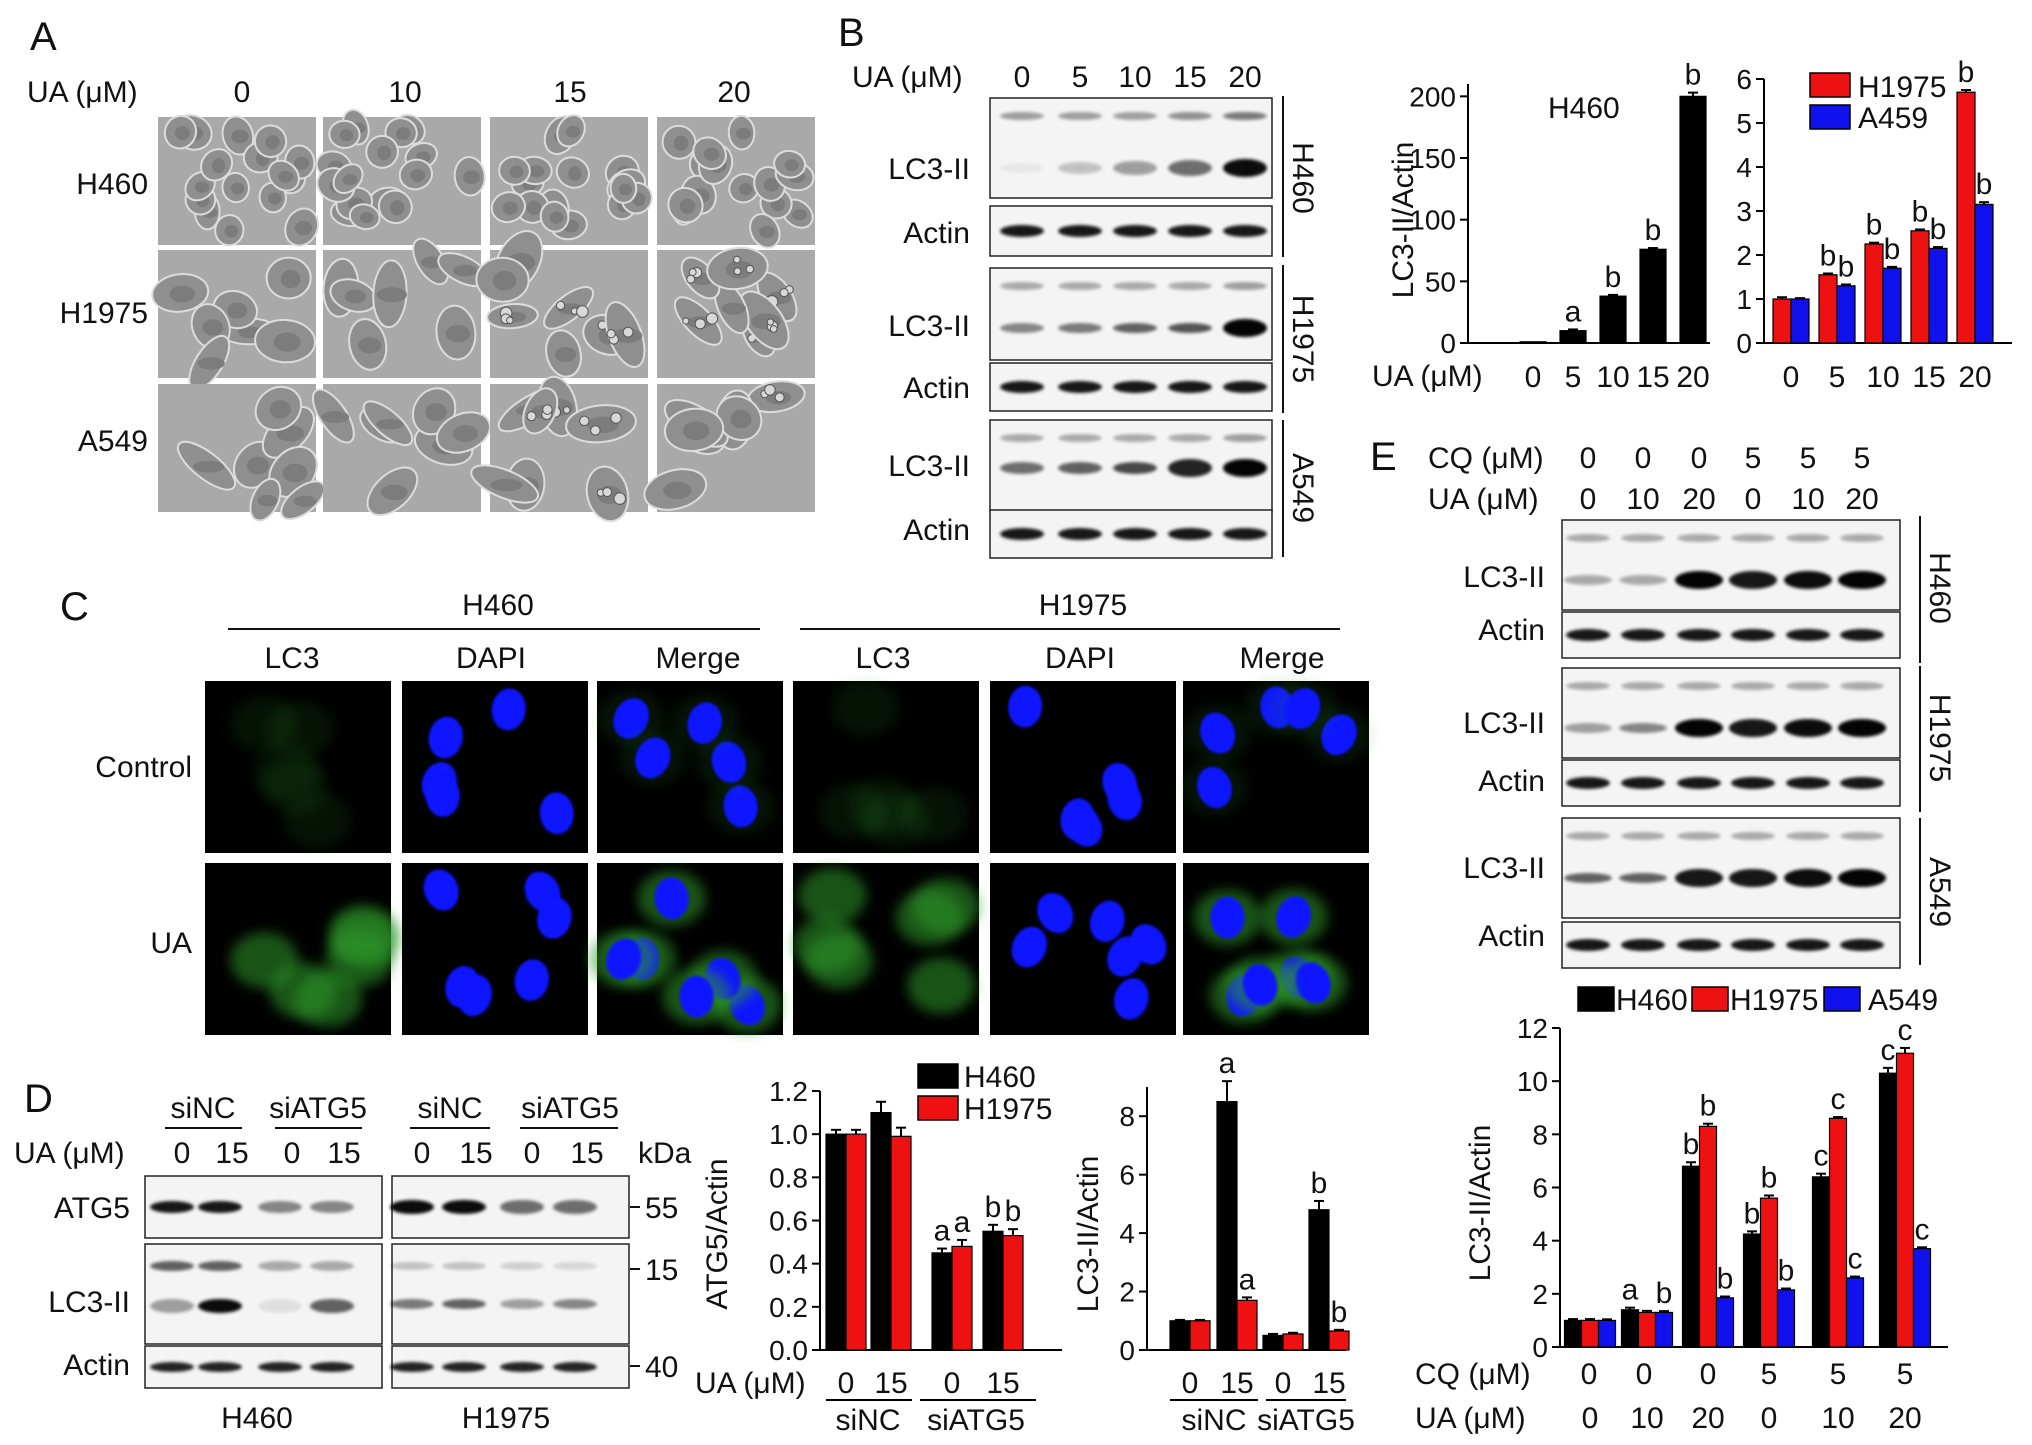 This screenshot has height=1445, width=2032. What do you see at coordinates (1744, 343) in the screenshot?
I see `y-tick-label: 0` at bounding box center [1744, 343].